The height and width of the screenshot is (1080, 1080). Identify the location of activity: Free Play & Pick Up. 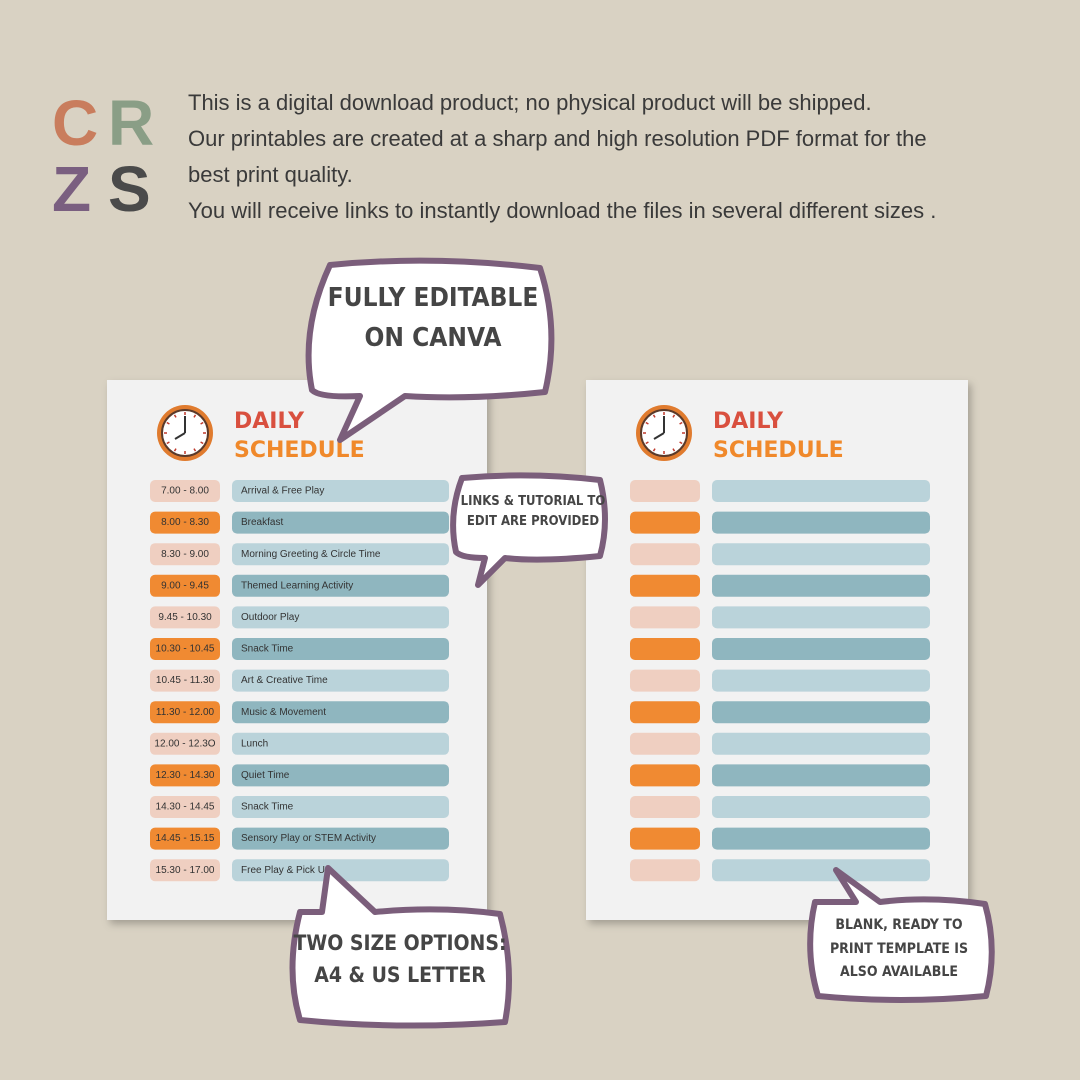
(286, 870).